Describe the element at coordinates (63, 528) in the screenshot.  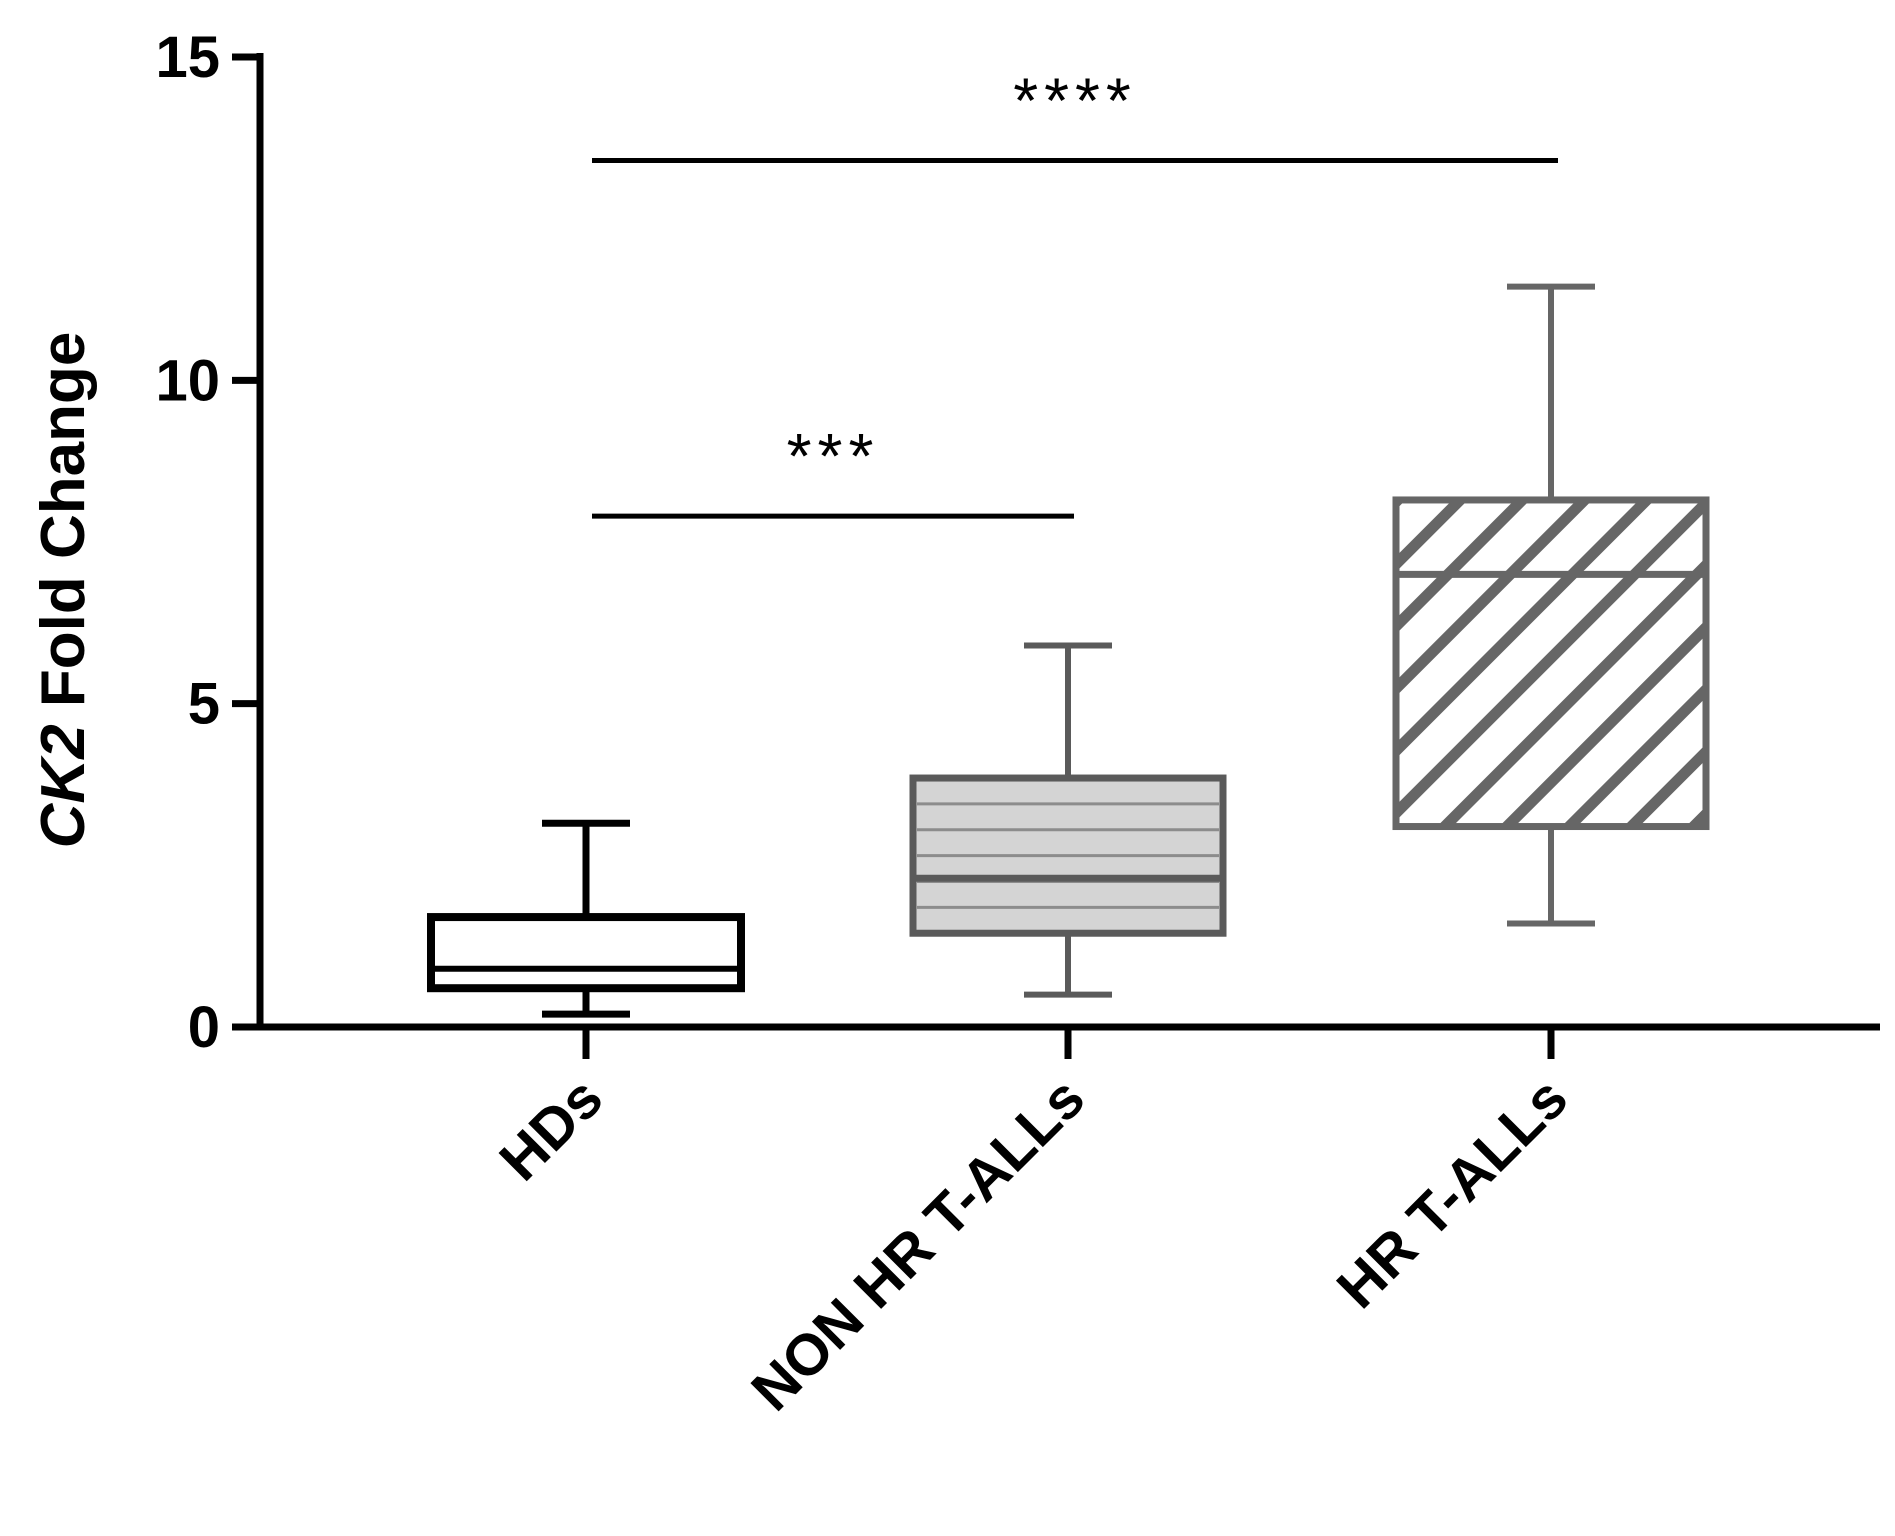
I see `y-axis-label-rest: Fold Change` at that location.